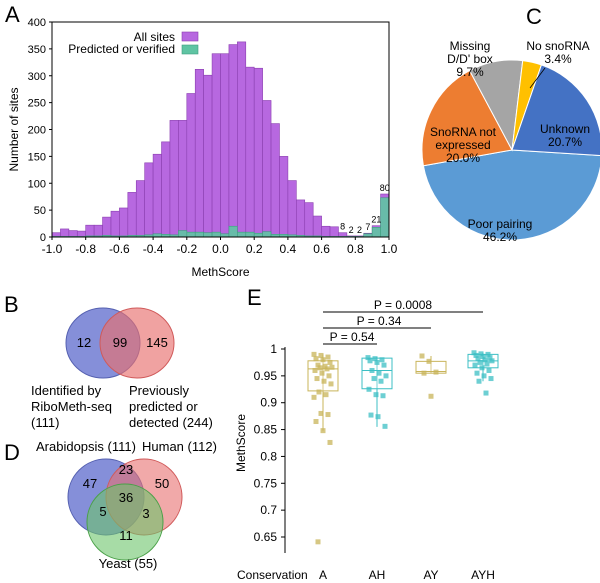  Describe the element at coordinates (500, 237) in the screenshot. I see `pie-slice-percent: 46.2%` at that location.